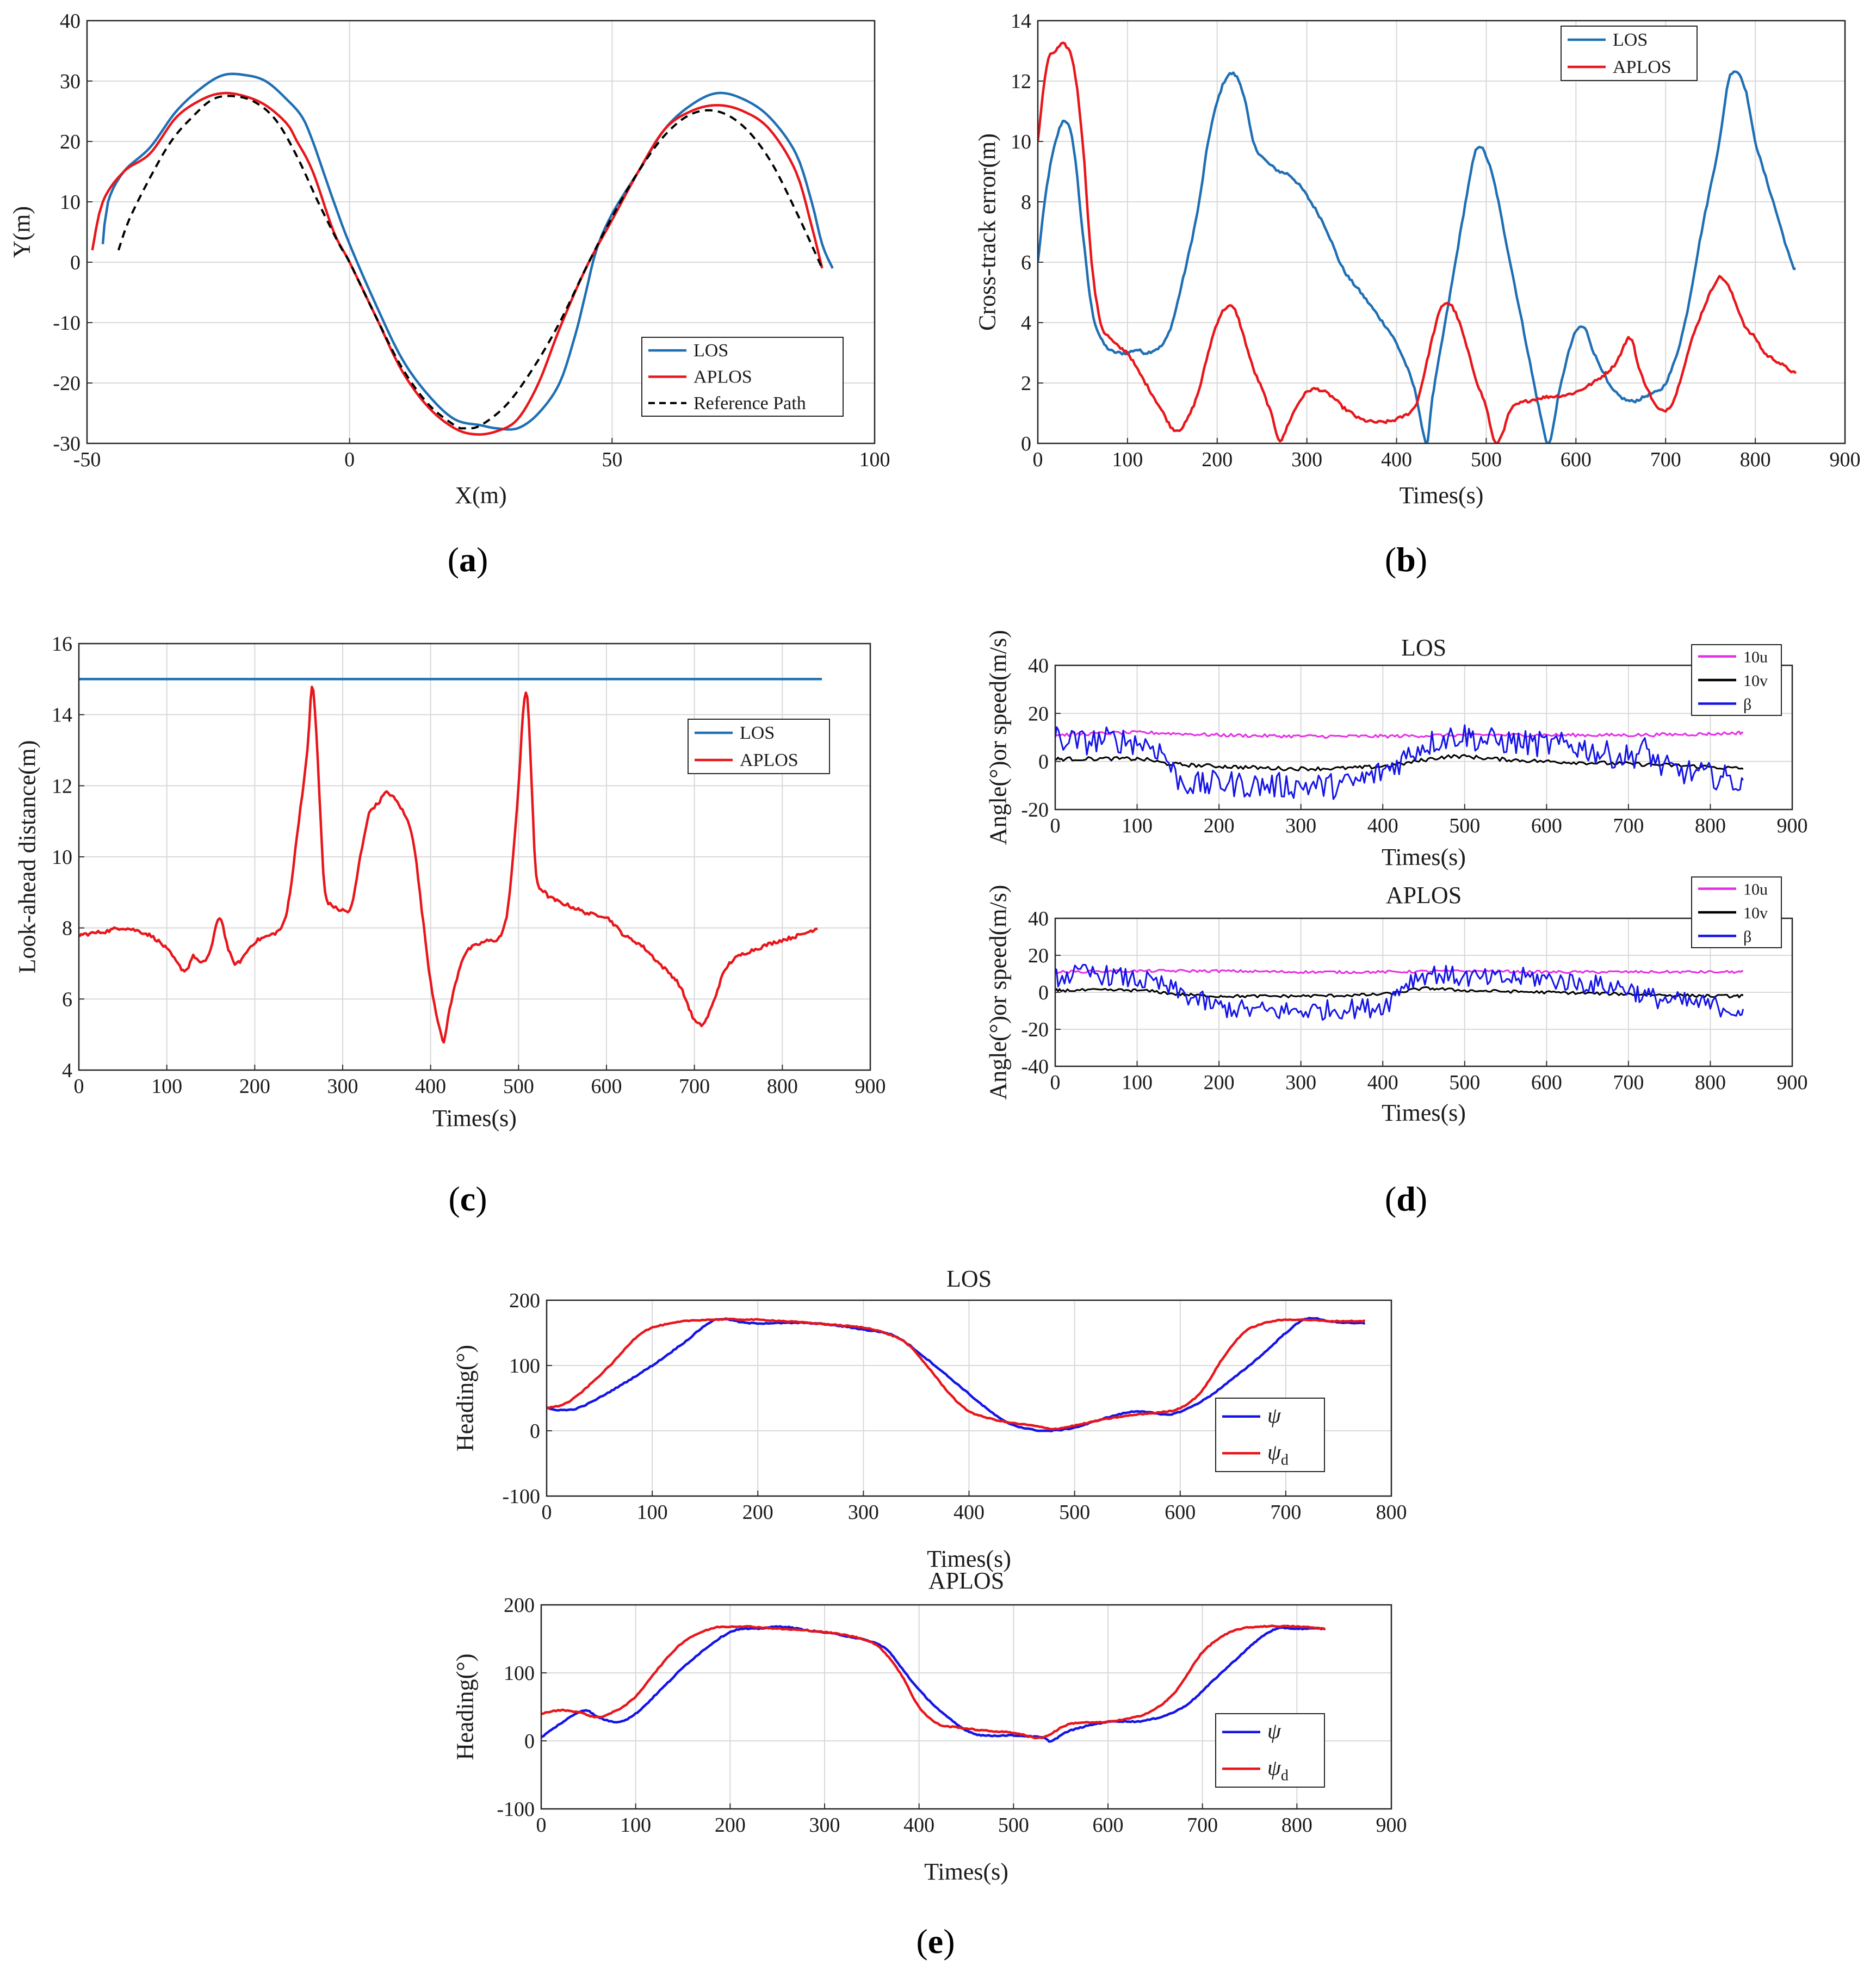 This screenshot has height=1971, width=1876. I want to click on y-tick-label: 30, so click(70, 81).